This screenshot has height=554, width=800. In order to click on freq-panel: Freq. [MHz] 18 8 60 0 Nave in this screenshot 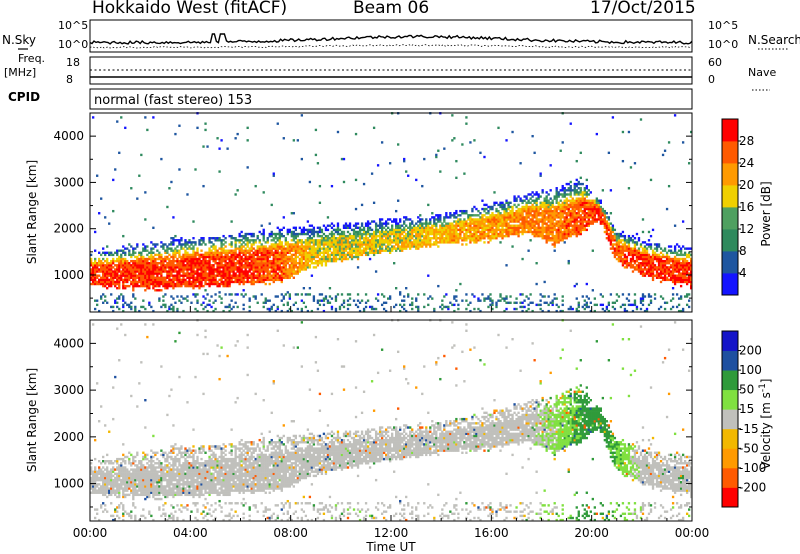, I will do `click(390, 71)`.